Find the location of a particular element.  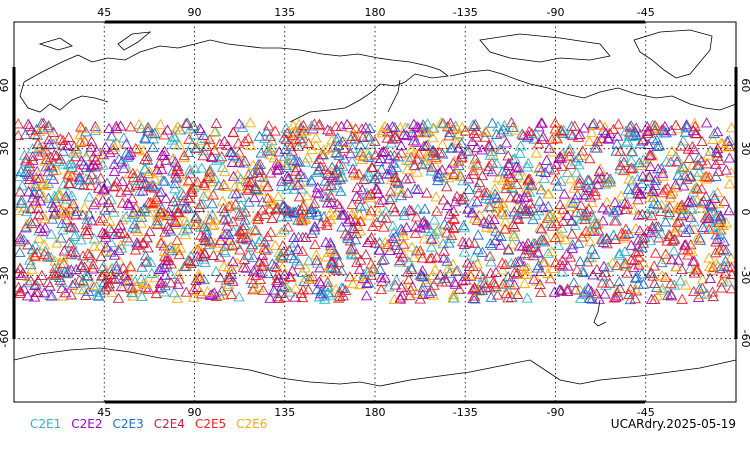

legend-item-c2e4: C2E4 is located at coordinates (169, 424).